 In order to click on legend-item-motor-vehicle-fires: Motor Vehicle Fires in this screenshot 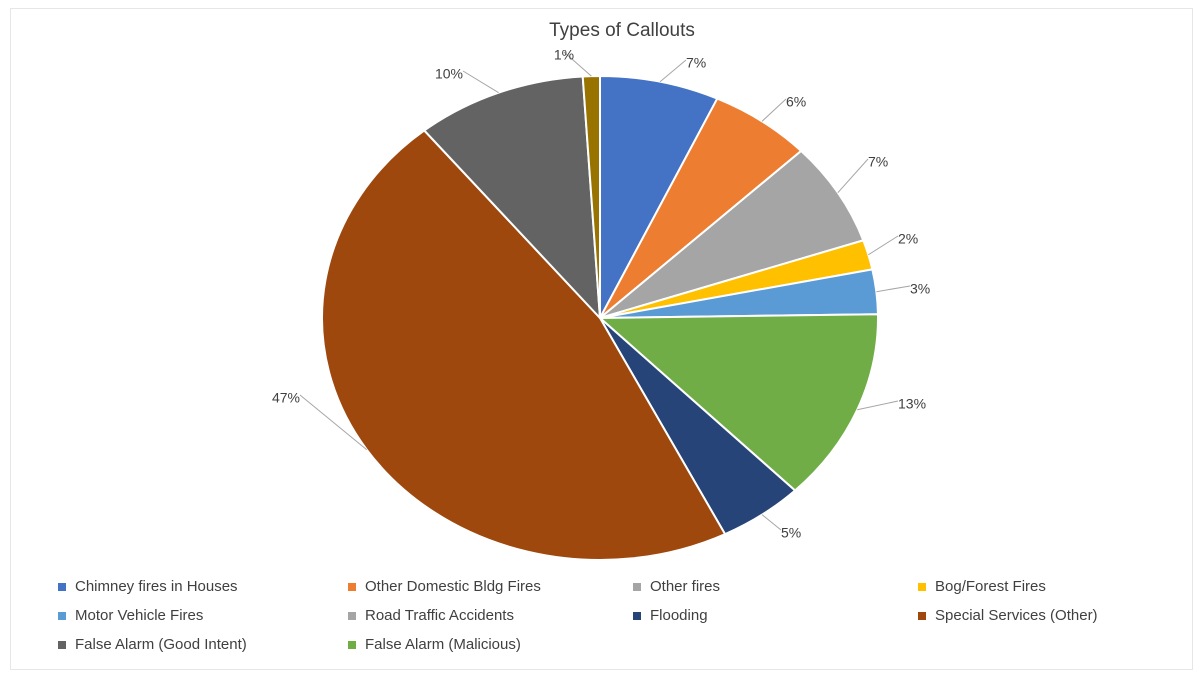, I will do `click(203, 615)`.